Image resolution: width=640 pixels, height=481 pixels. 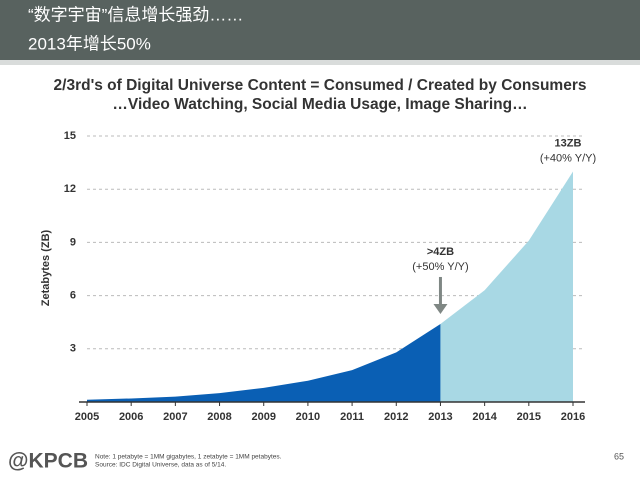 I want to click on y-tick-label: 9, so click(x=73, y=242).